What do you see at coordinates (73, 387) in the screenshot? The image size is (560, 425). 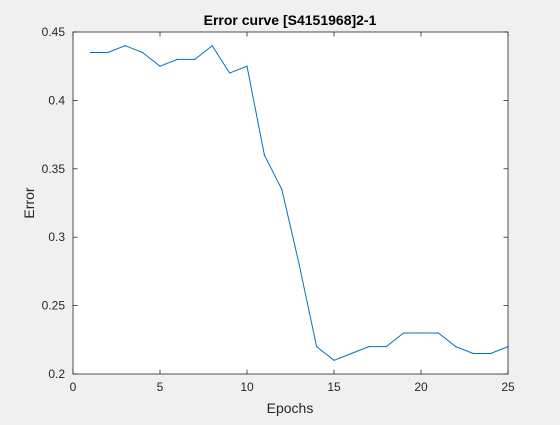 I see `x-tick-label: 0` at bounding box center [73, 387].